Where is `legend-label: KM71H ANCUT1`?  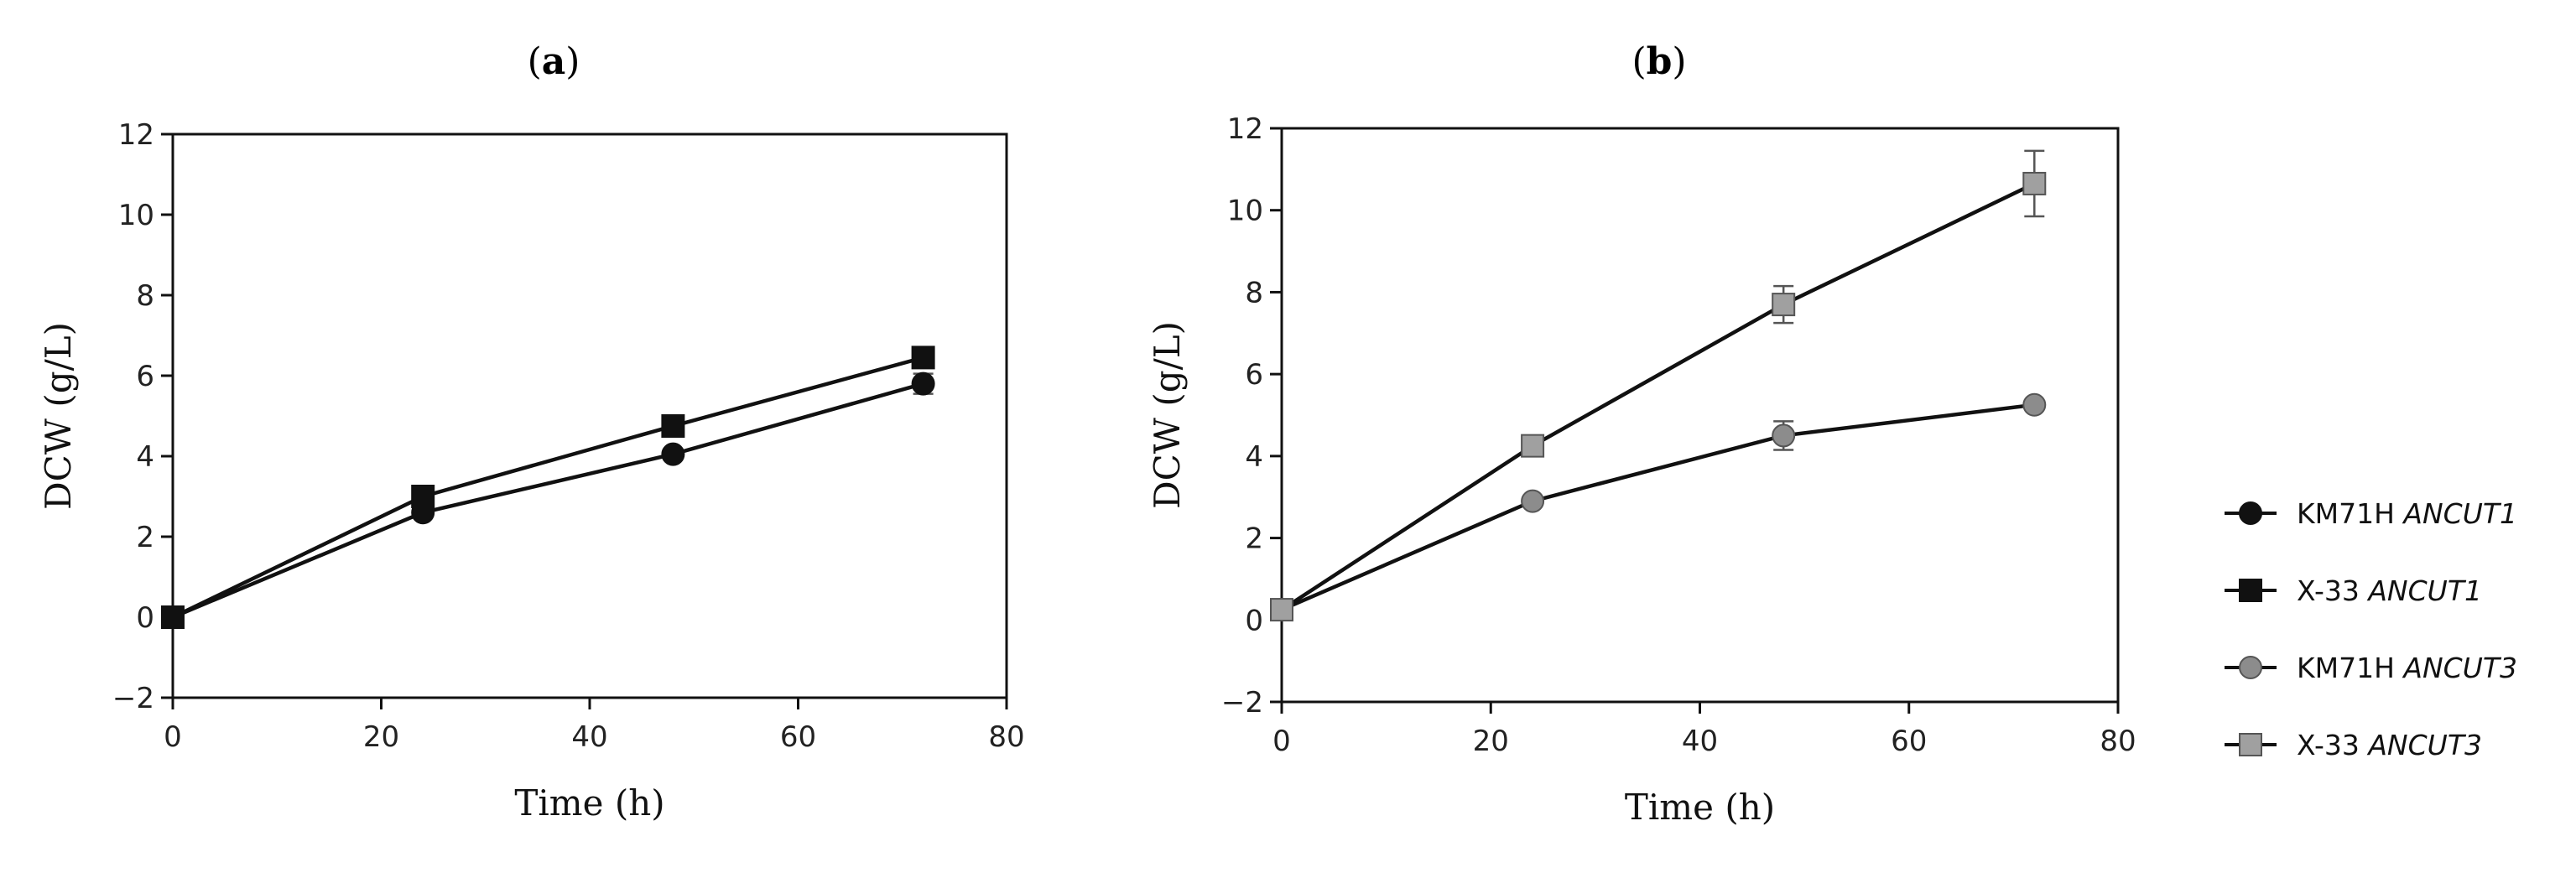
legend-label: KM71H ANCUT1 is located at coordinates (2407, 513).